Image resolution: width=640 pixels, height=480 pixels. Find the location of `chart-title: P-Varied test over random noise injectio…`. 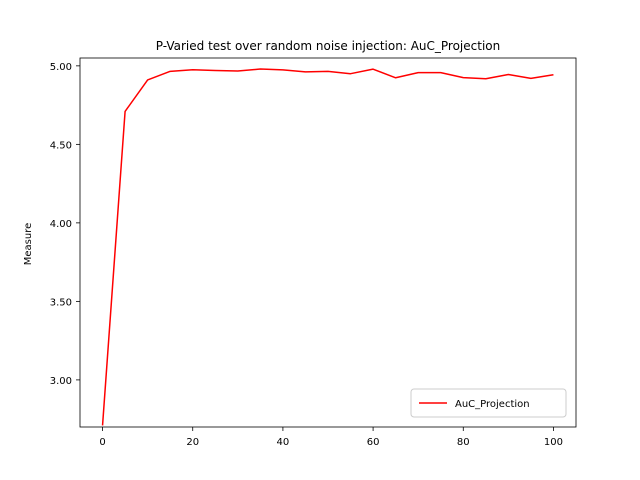

chart-title: P-Varied test over random noise injectio… is located at coordinates (328, 46).